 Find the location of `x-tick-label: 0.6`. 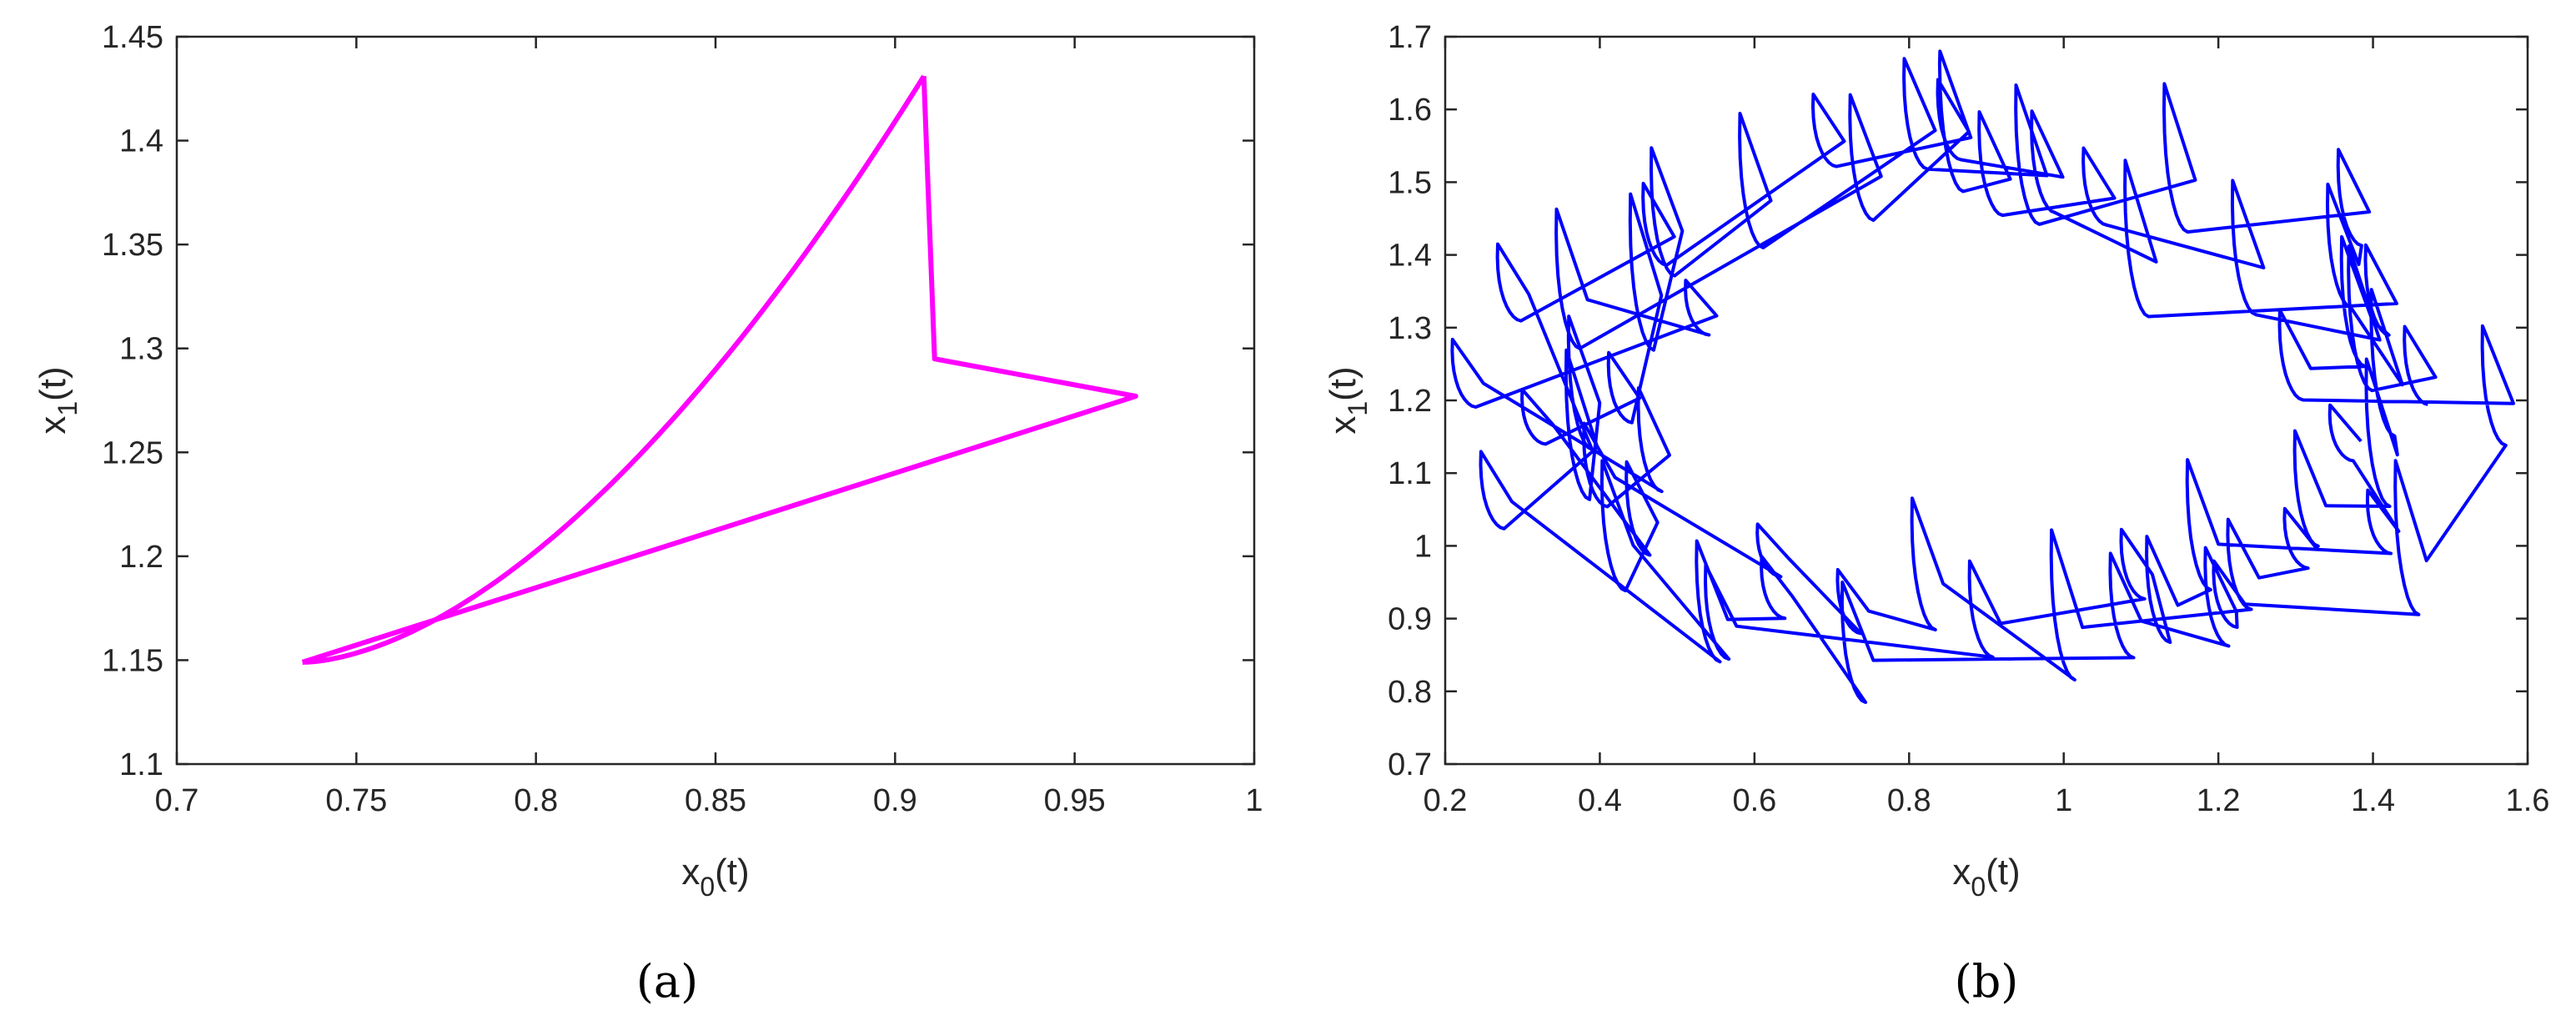

x-tick-label: 0.6 is located at coordinates (1754, 800).